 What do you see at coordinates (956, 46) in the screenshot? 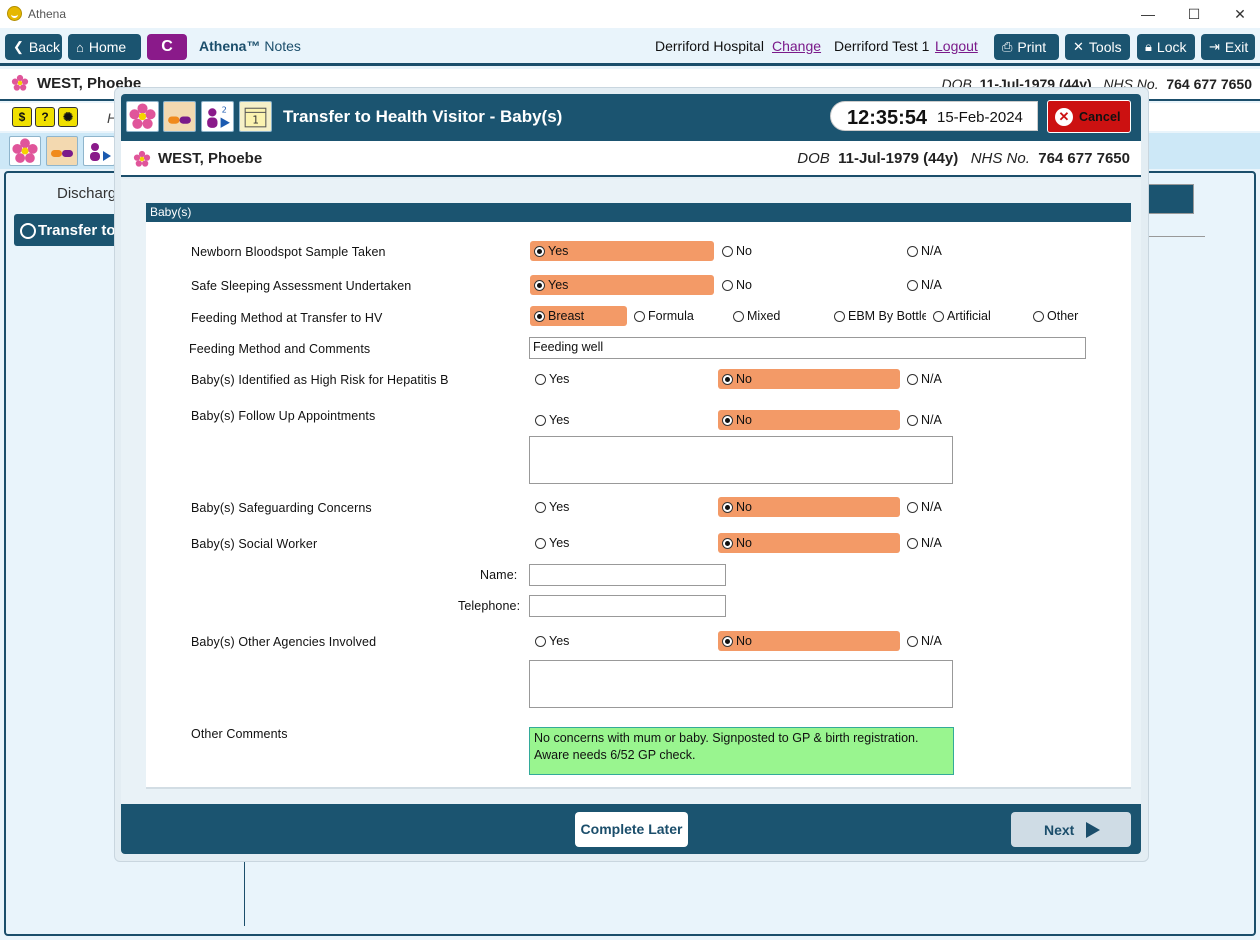
I see `logout-link: Logout` at bounding box center [956, 46].